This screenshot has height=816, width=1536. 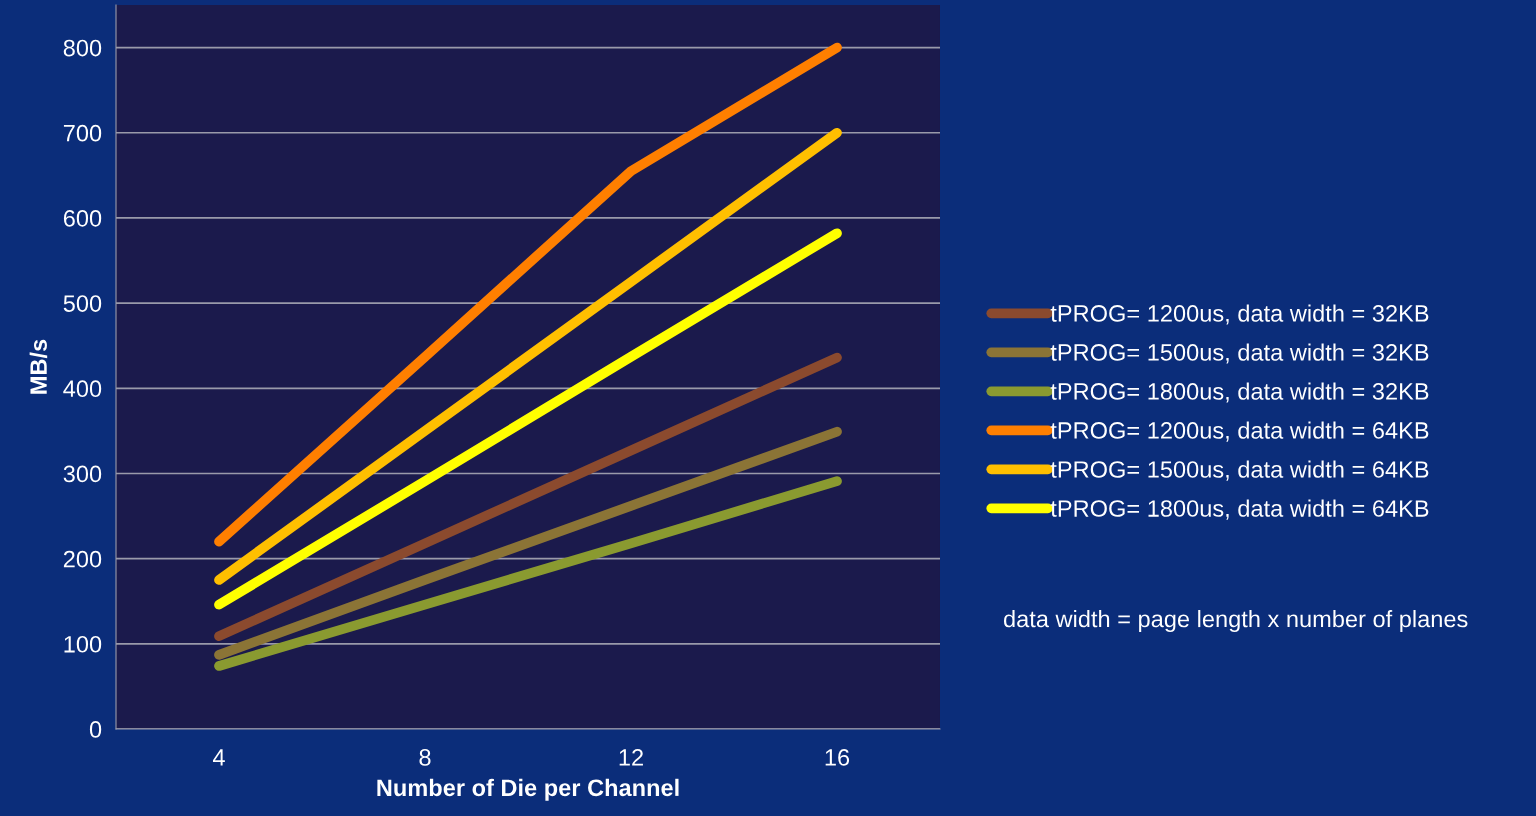 I want to click on x-axis-title: Number of Die per Channel, so click(x=528, y=789).